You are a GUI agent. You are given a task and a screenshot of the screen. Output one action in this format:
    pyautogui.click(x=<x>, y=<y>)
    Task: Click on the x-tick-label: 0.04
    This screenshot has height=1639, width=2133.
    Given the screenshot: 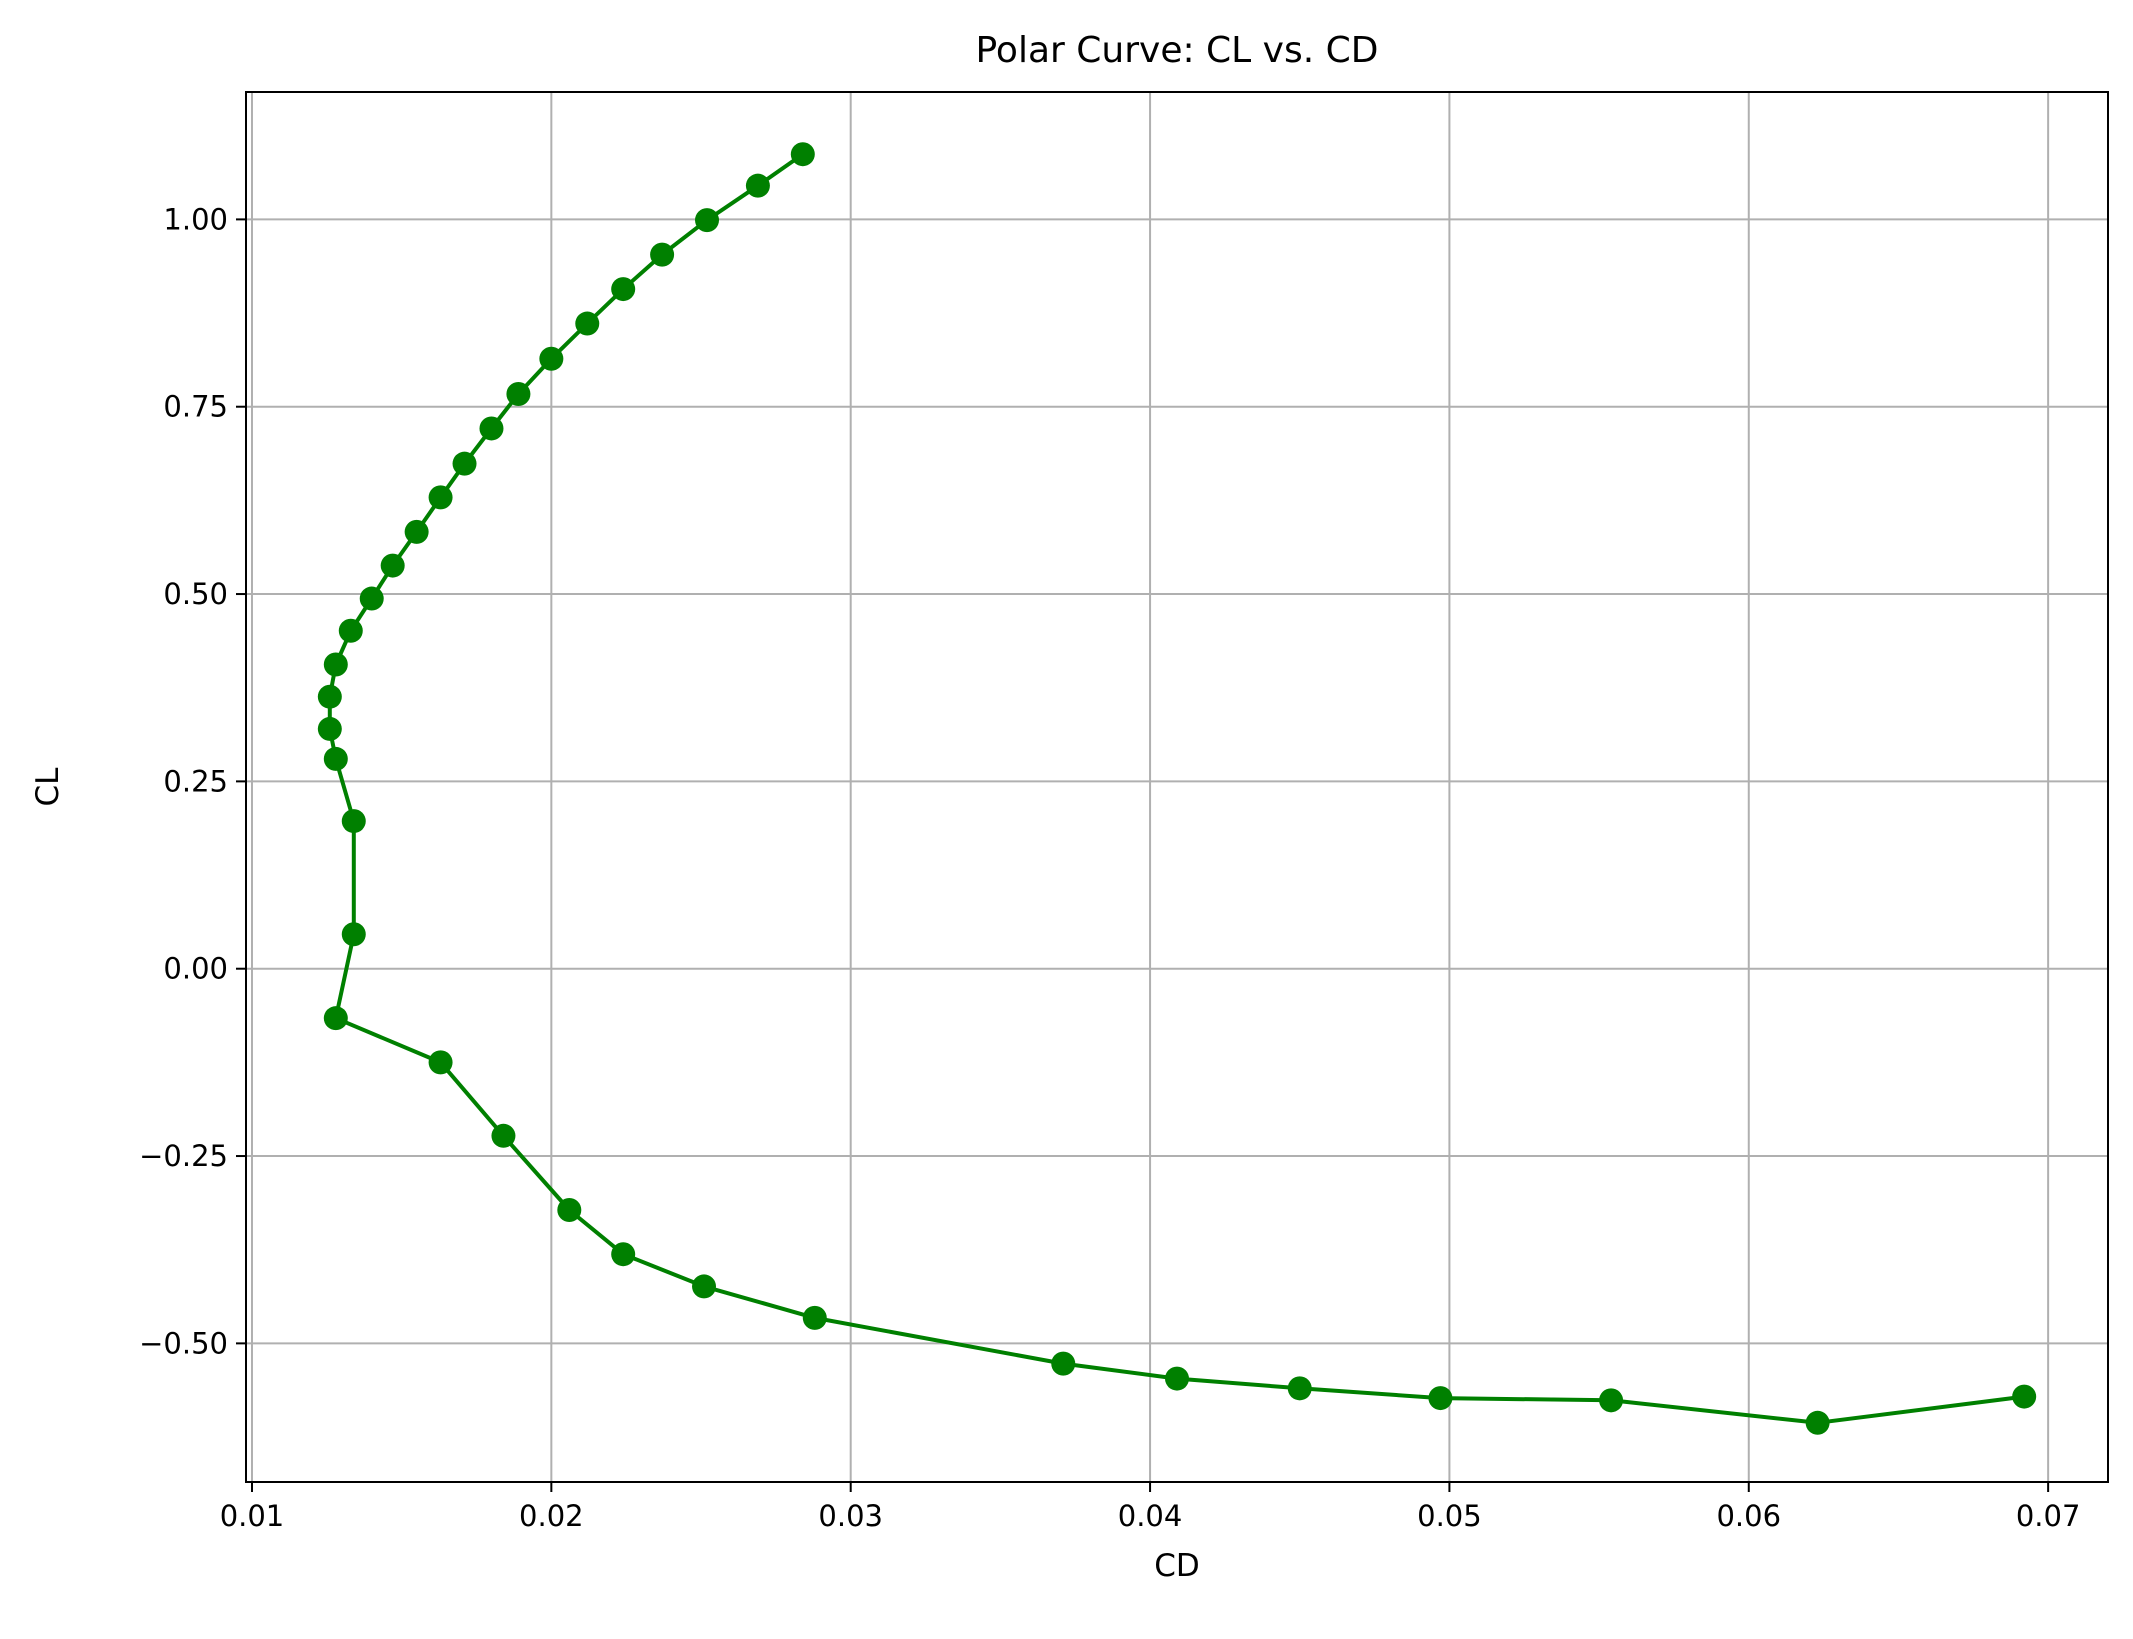 What is the action you would take?
    pyautogui.click(x=1150, y=1516)
    